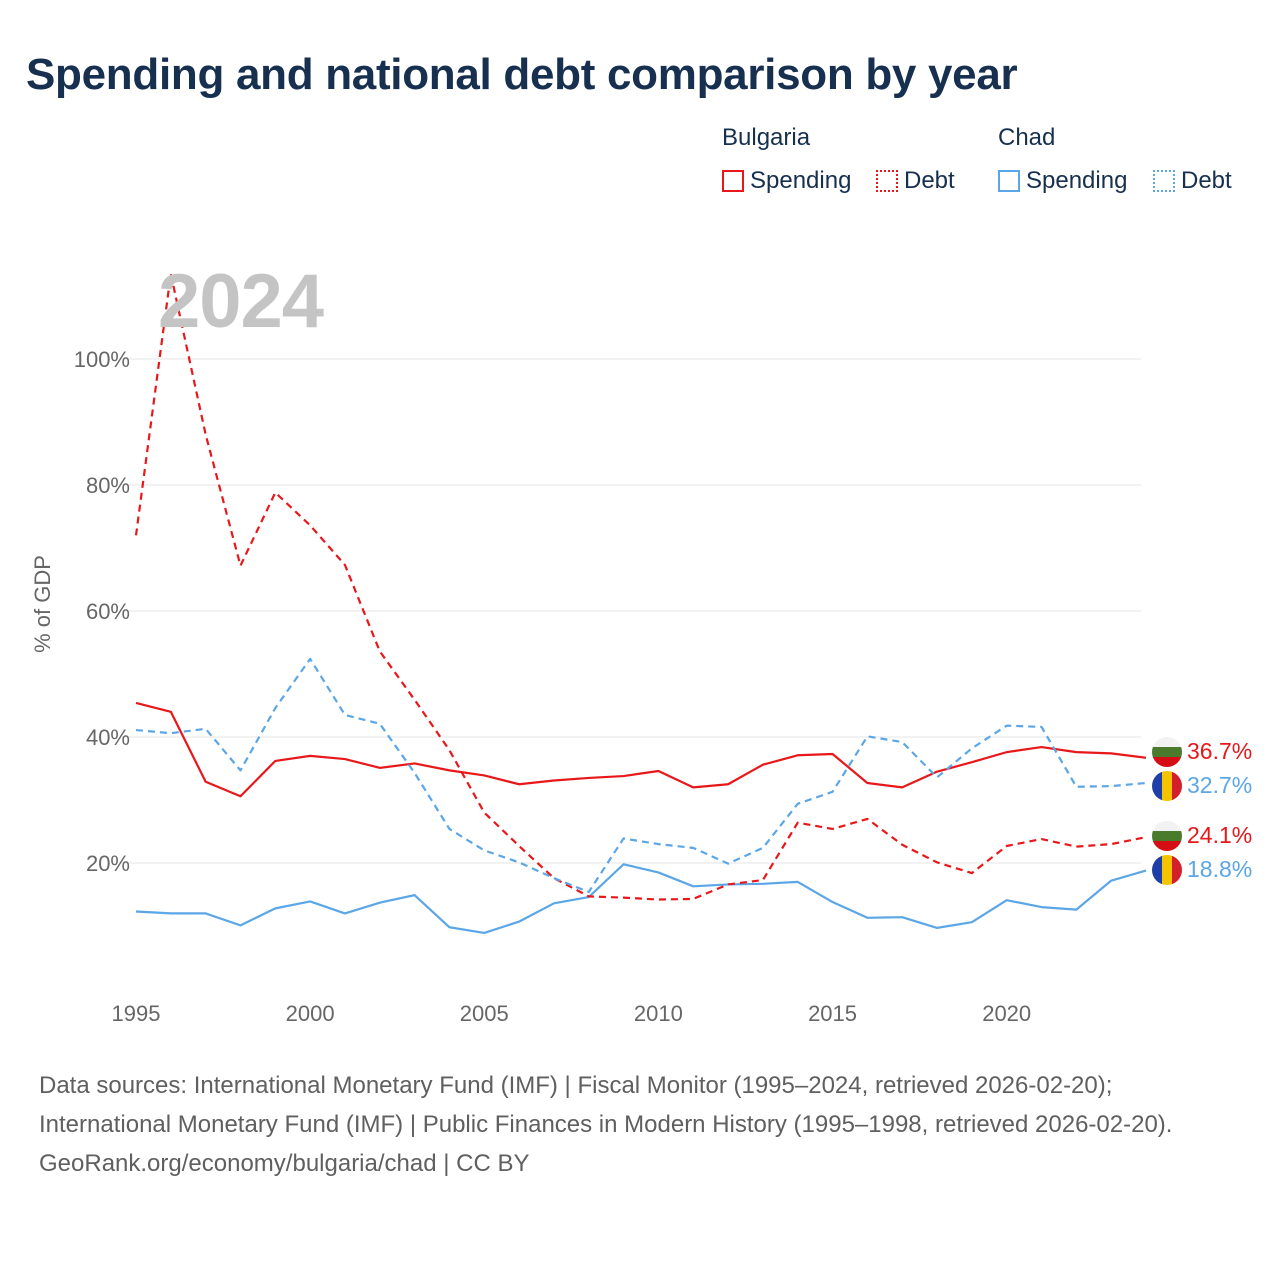  What do you see at coordinates (136, 1013) in the screenshot?
I see `x-tick-label: 1995` at bounding box center [136, 1013].